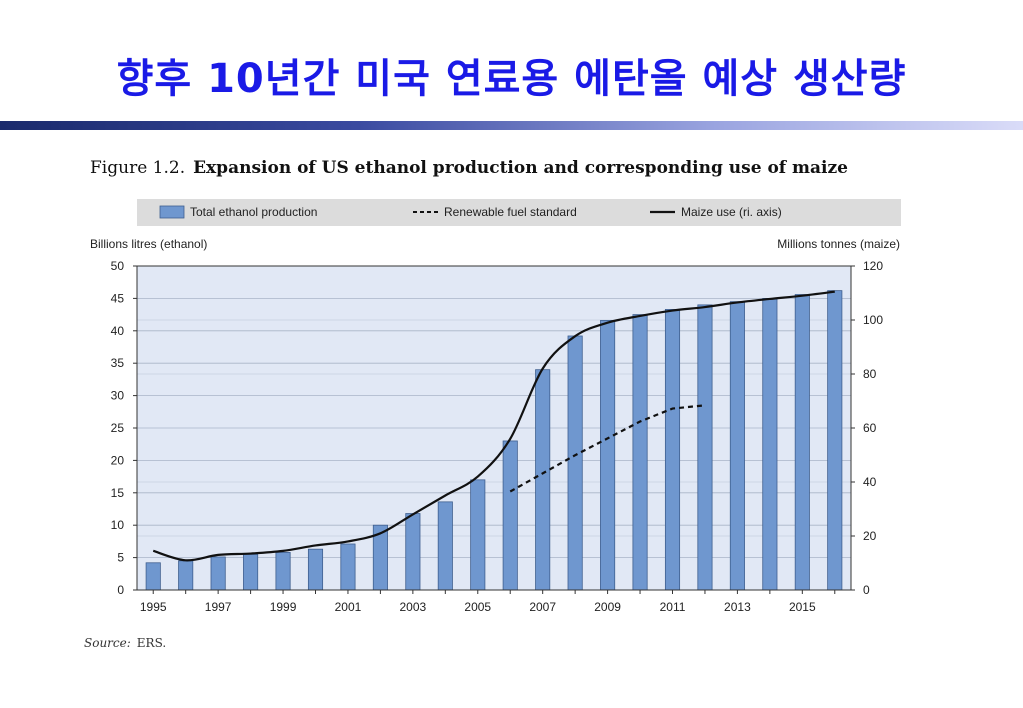  What do you see at coordinates (118, 298) in the screenshot?
I see `y-tick-label-left: 45` at bounding box center [118, 298].